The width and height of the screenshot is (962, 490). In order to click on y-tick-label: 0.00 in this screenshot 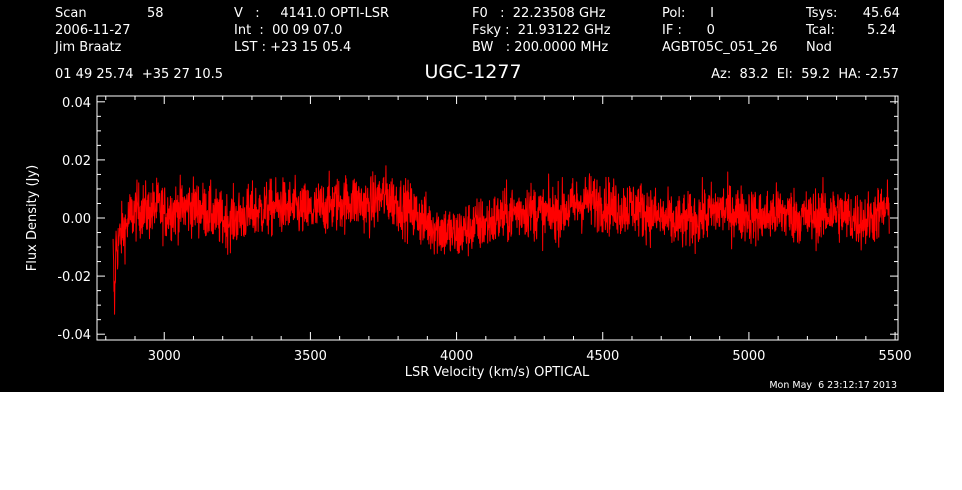, I will do `click(76, 219)`.